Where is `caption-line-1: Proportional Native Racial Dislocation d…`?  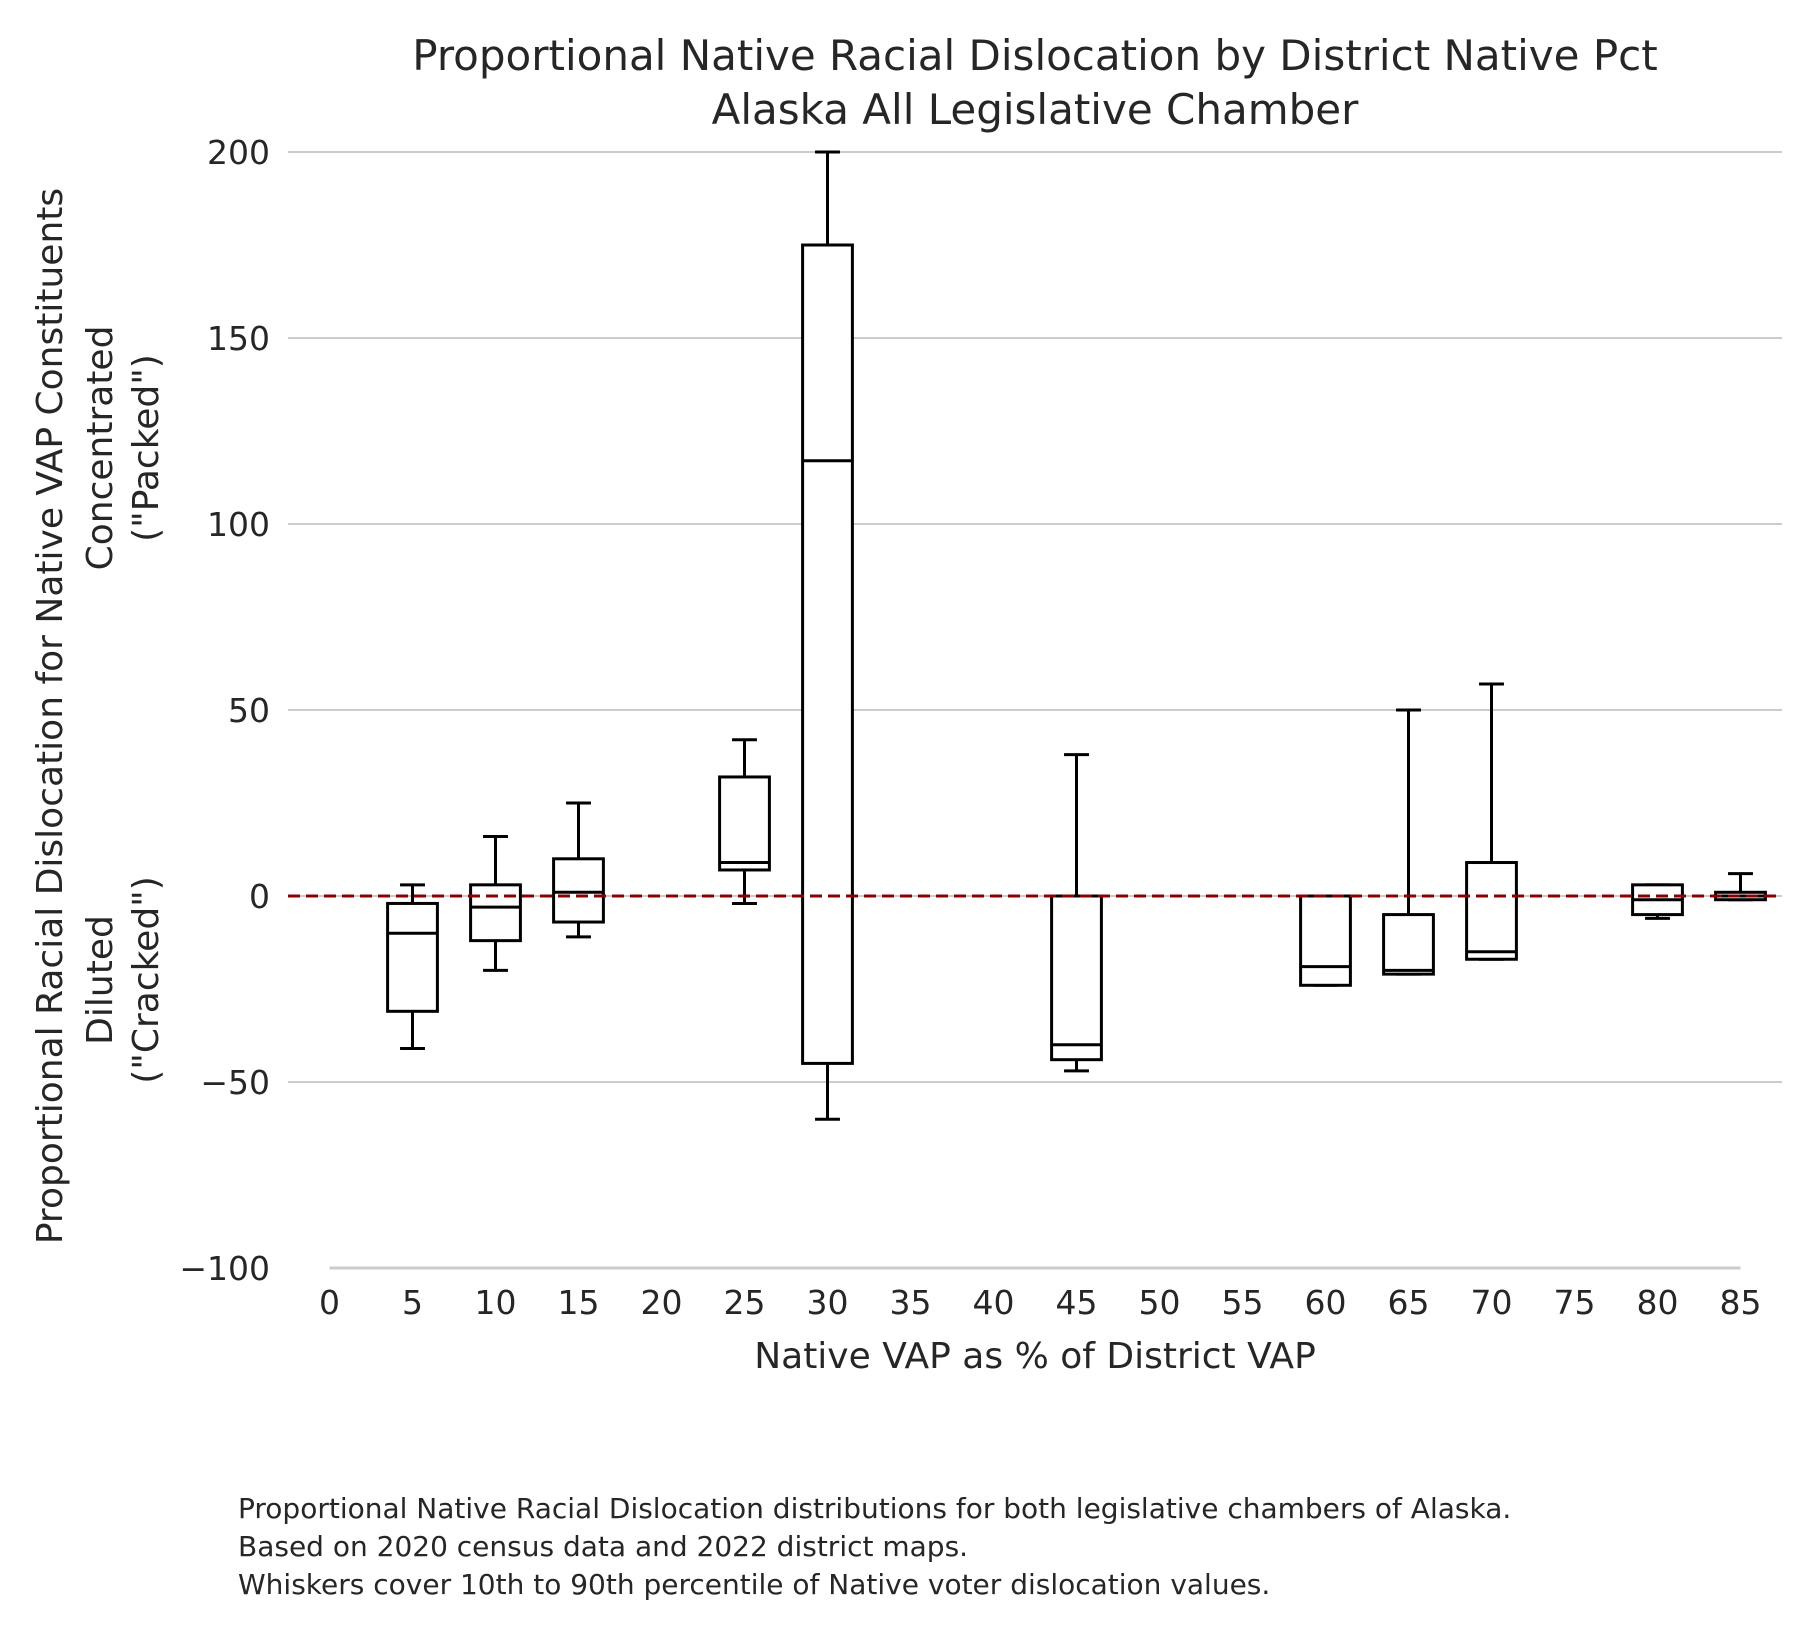 caption-line-1: Proportional Native Racial Dislocation d… is located at coordinates (875, 1508).